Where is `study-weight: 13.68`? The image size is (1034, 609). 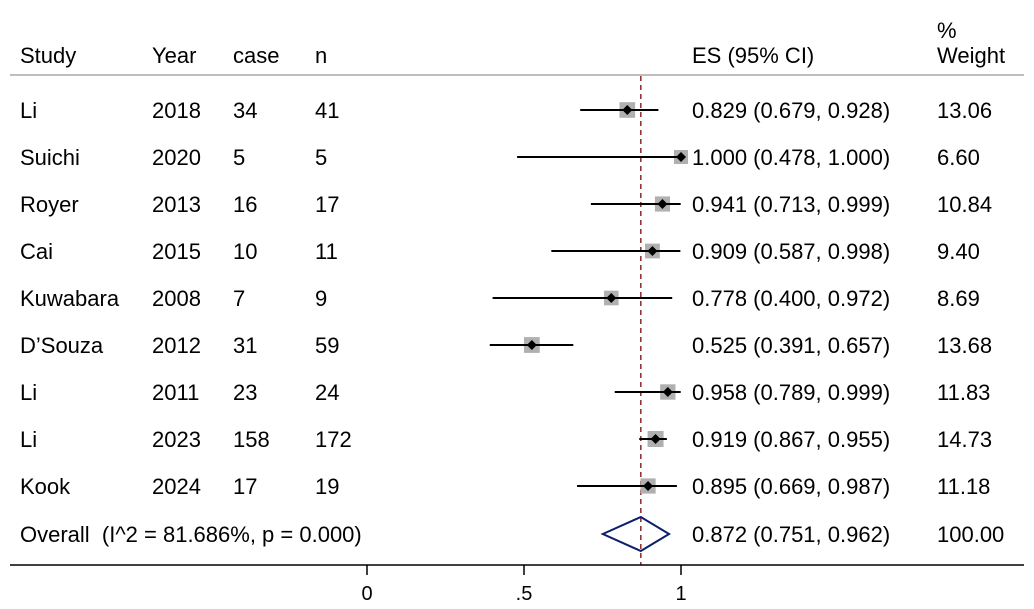
study-weight: 13.68 is located at coordinates (964, 345).